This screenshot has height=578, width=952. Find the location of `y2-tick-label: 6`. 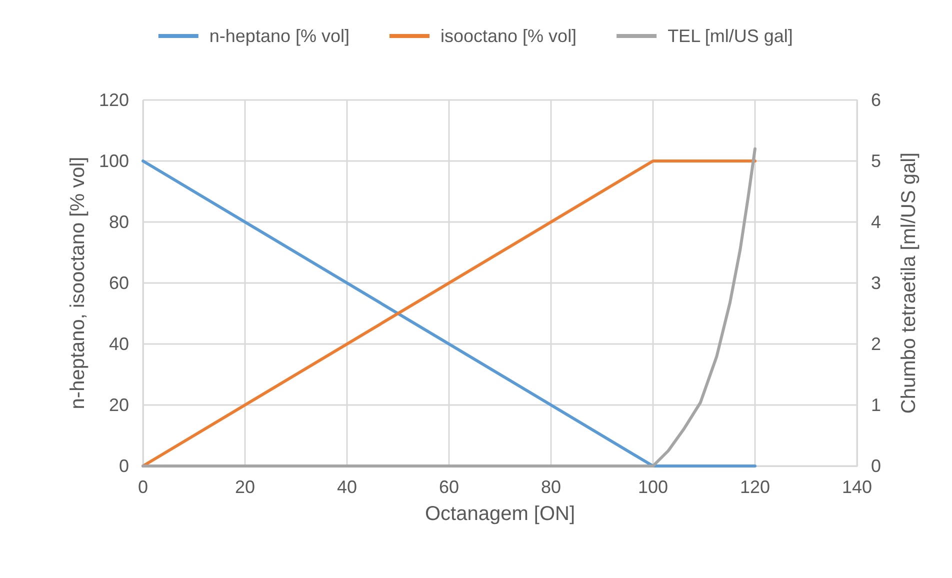

y2-tick-label: 6 is located at coordinates (876, 100).